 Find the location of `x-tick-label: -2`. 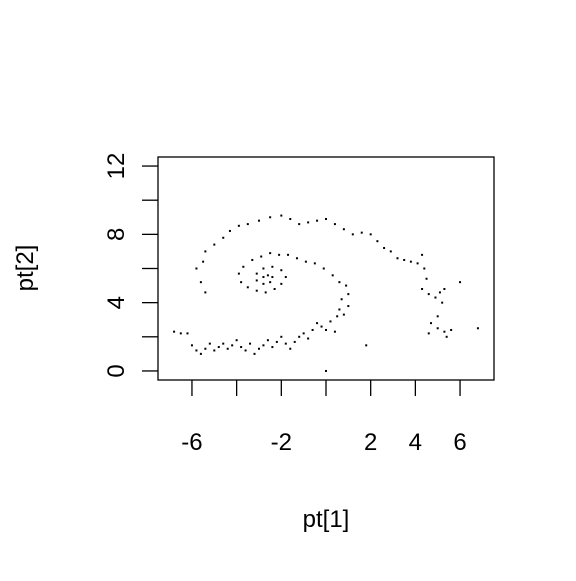

x-tick-label: -2 is located at coordinates (281, 442).